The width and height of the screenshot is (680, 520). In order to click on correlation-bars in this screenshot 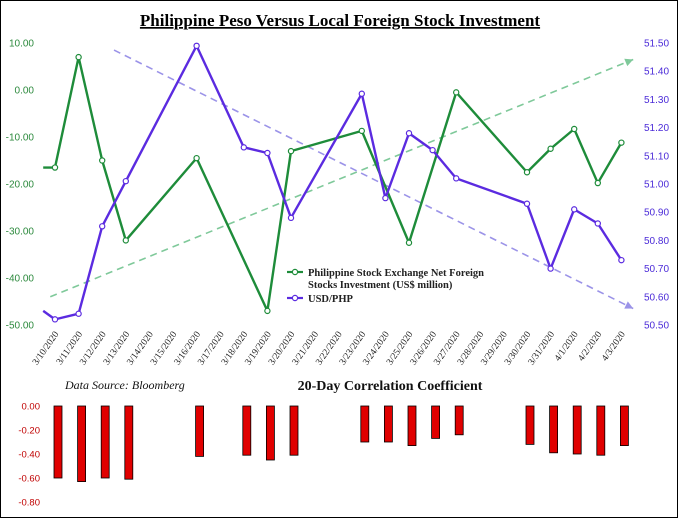, I will do `click(341, 443)`.